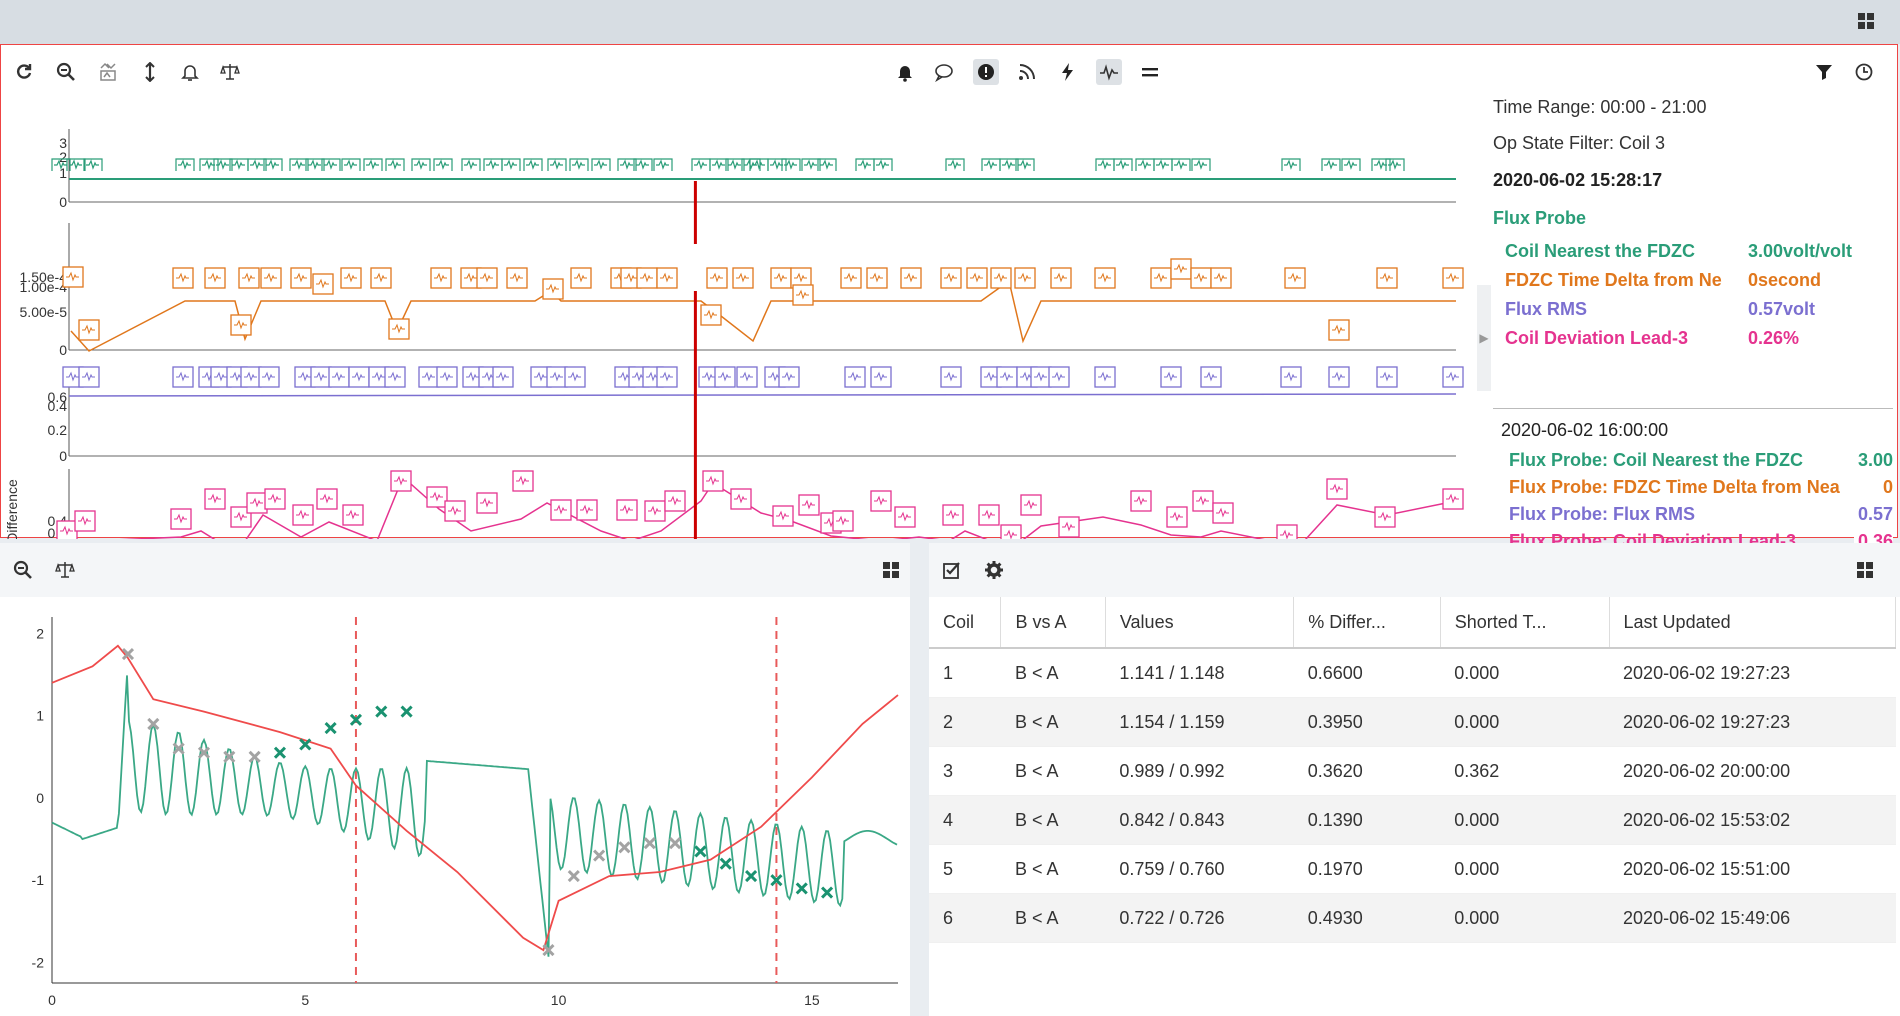 Image resolution: width=1900 pixels, height=1016 pixels. I want to click on balance-scale-icon, so click(230, 72).